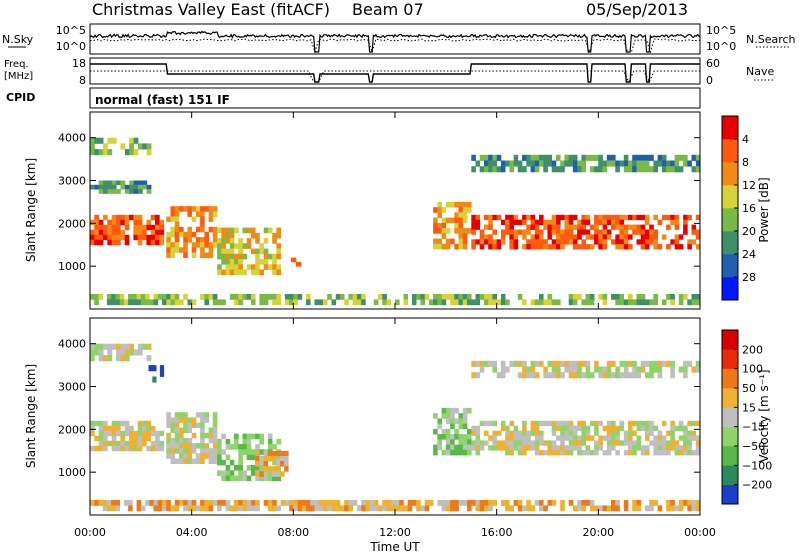  I want to click on cpid-panel-frame, so click(395, 98).